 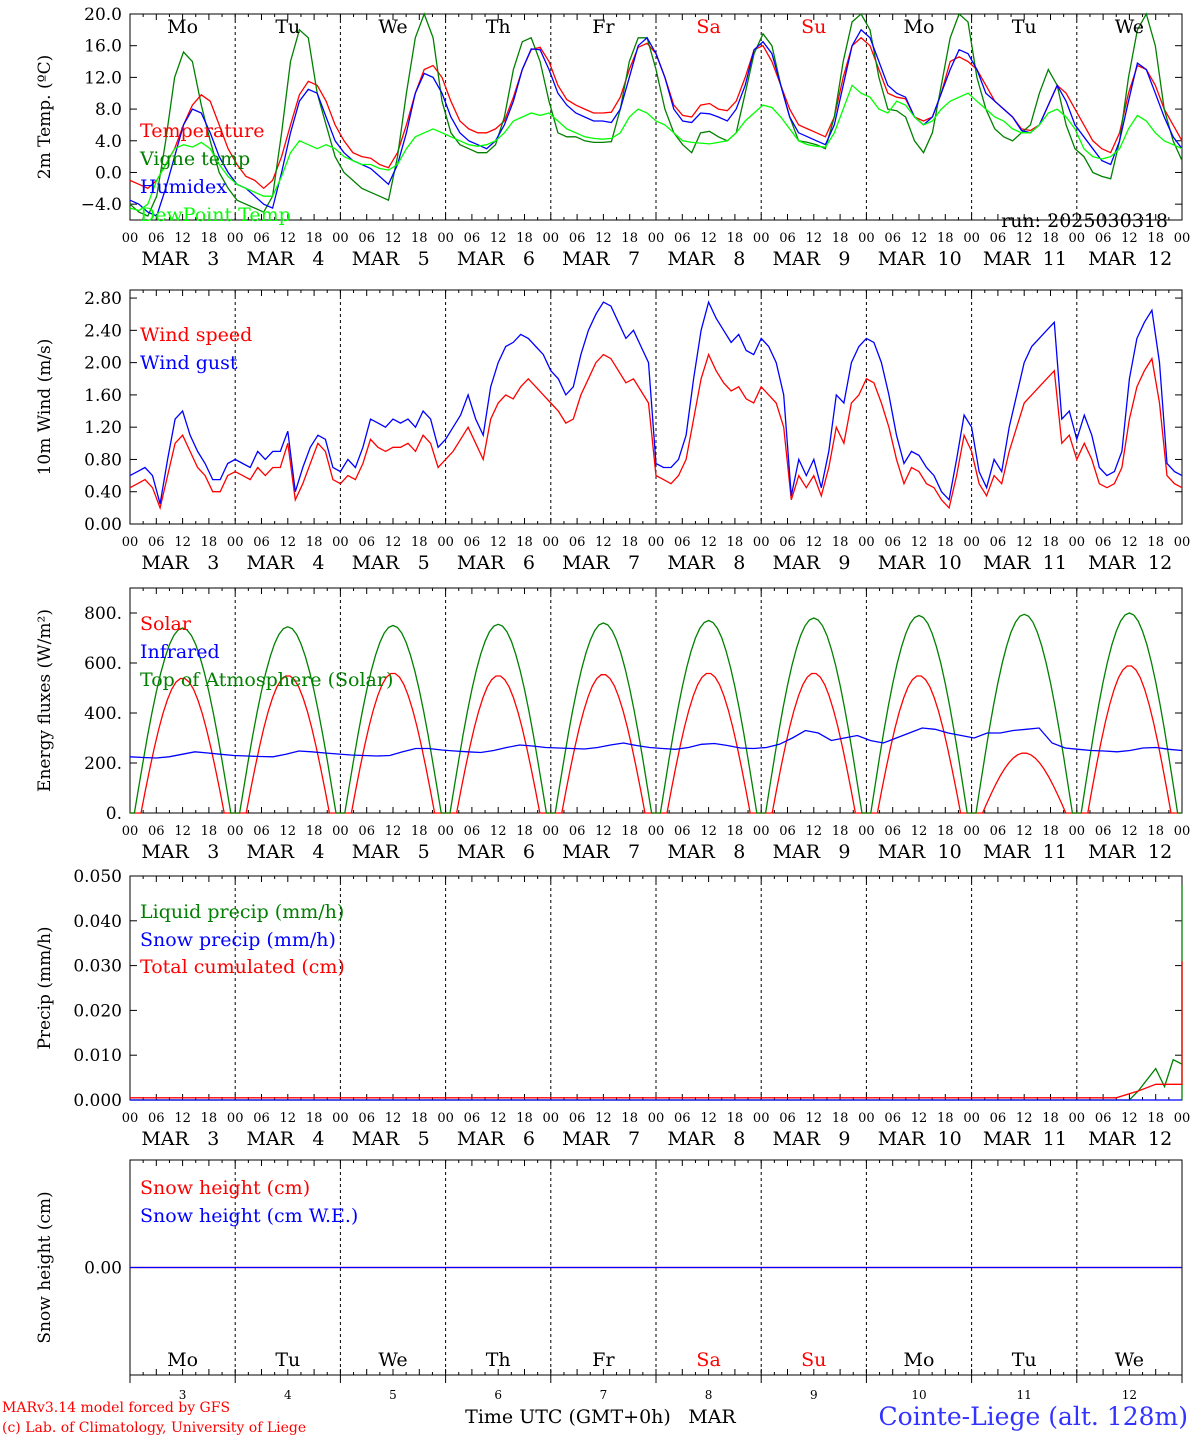 What do you see at coordinates (97, 1011) in the screenshot?
I see `y-tick-label: 0.020` at bounding box center [97, 1011].